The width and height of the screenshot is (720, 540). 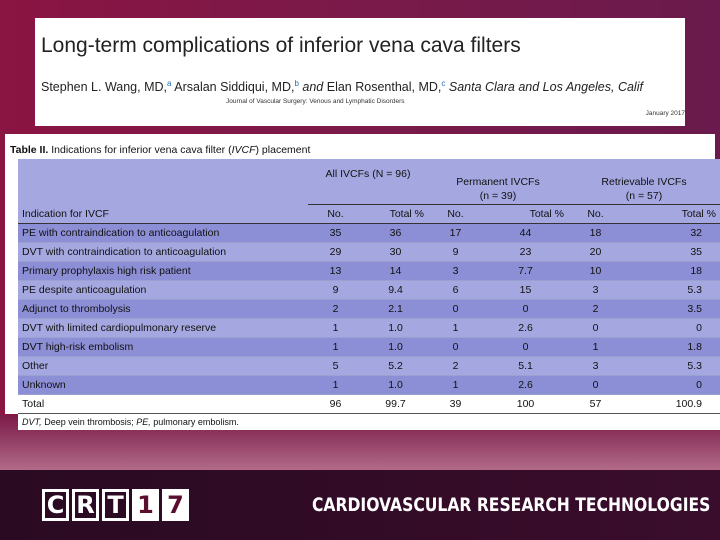 What do you see at coordinates (145, 505) in the screenshot?
I see `logo-digit: 1` at bounding box center [145, 505].